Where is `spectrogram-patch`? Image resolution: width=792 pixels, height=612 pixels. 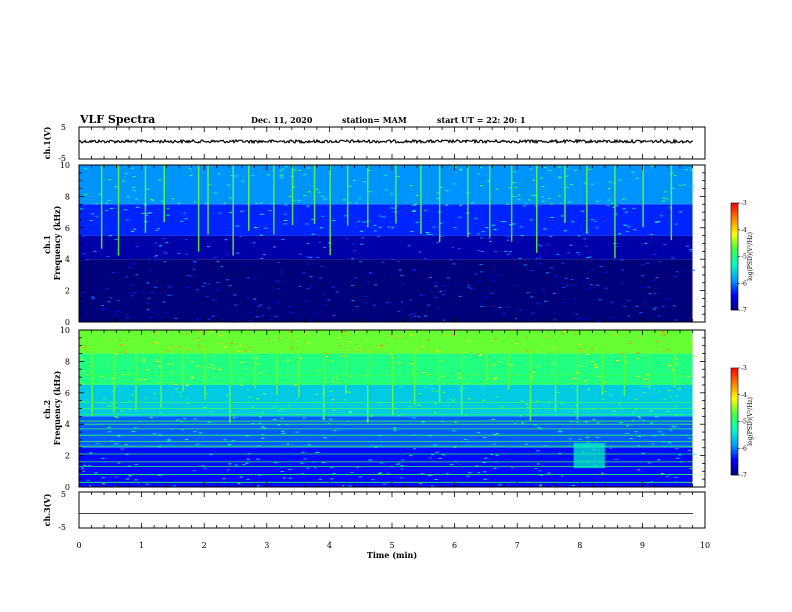
spectrogram-patch is located at coordinates (589, 456).